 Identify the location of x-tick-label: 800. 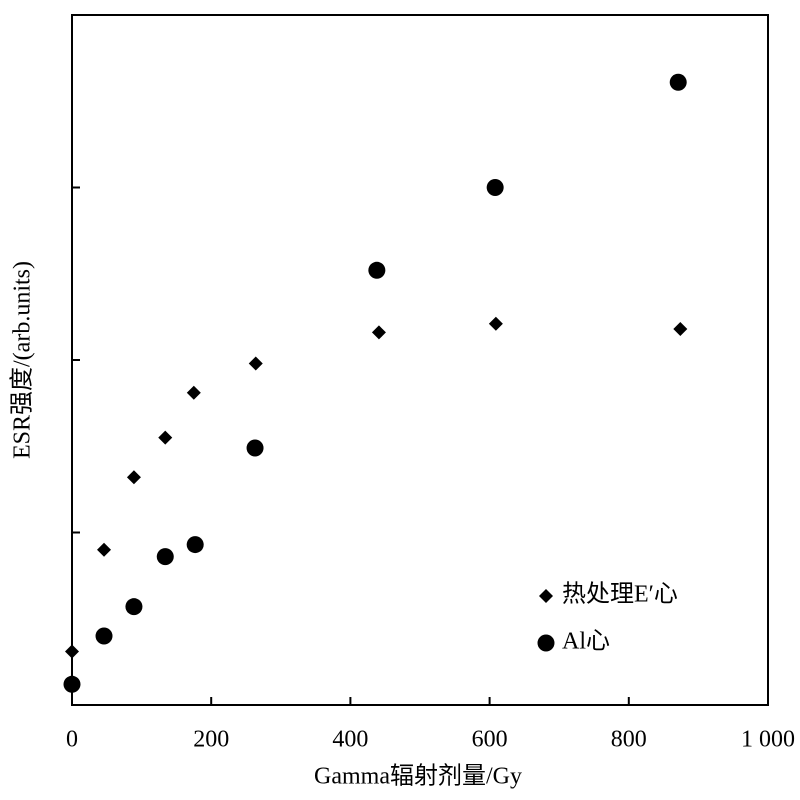
(629, 740).